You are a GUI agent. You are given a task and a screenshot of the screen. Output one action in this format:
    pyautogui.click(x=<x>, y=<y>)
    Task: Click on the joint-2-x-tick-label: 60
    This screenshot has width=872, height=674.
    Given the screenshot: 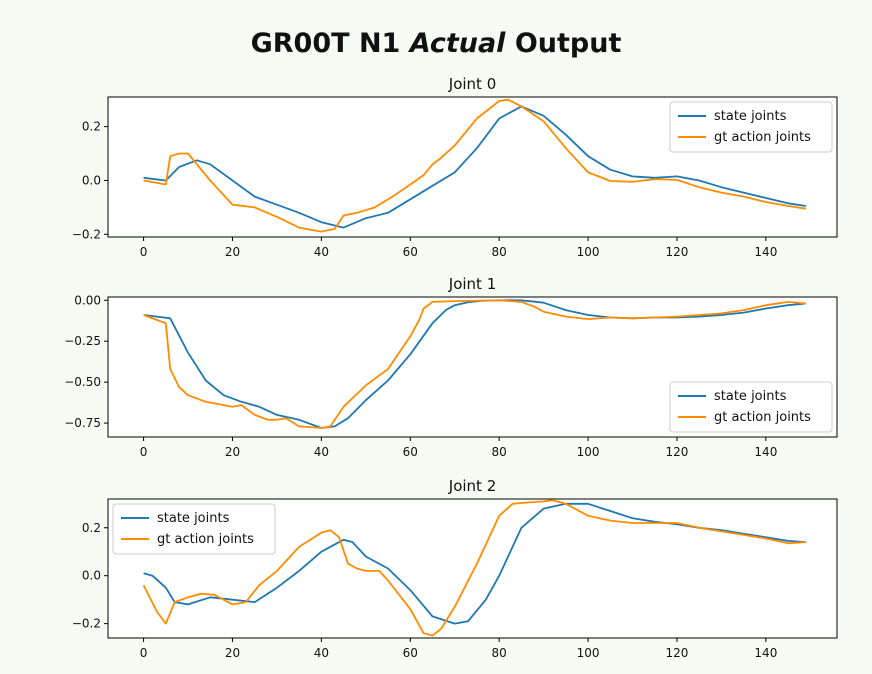 What is the action you would take?
    pyautogui.click(x=410, y=653)
    